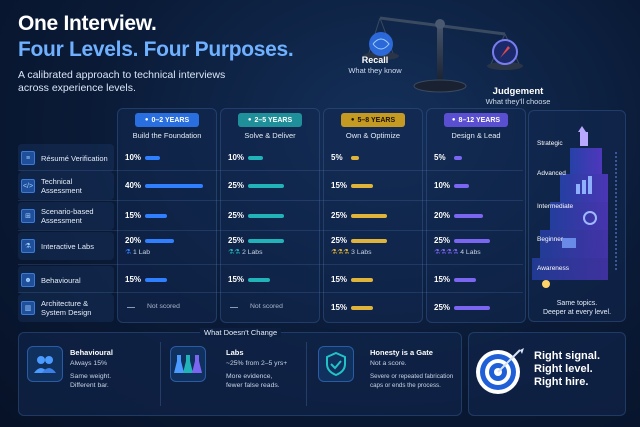 The image size is (640, 427). Describe the element at coordinates (518, 91) in the screenshot. I see `judgement-label: Judgement` at that location.